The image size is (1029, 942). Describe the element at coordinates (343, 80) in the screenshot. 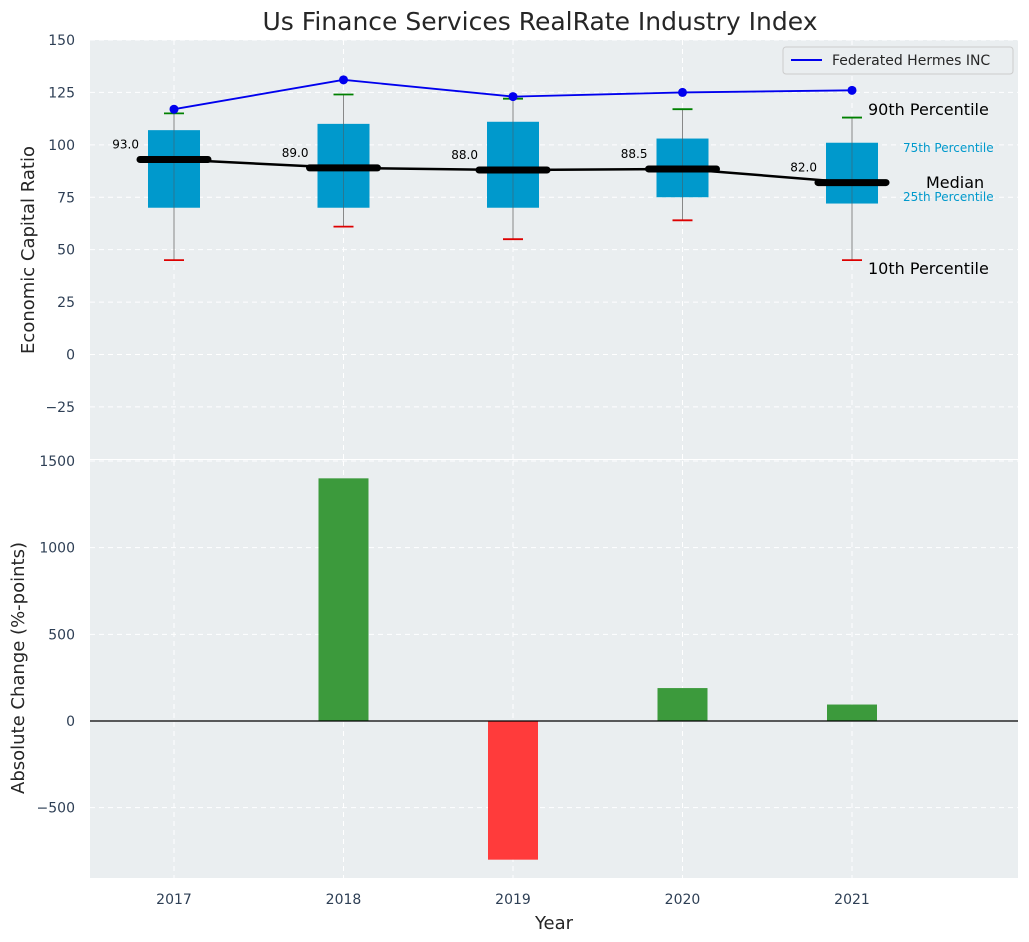

I see `company-point-2018` at that location.